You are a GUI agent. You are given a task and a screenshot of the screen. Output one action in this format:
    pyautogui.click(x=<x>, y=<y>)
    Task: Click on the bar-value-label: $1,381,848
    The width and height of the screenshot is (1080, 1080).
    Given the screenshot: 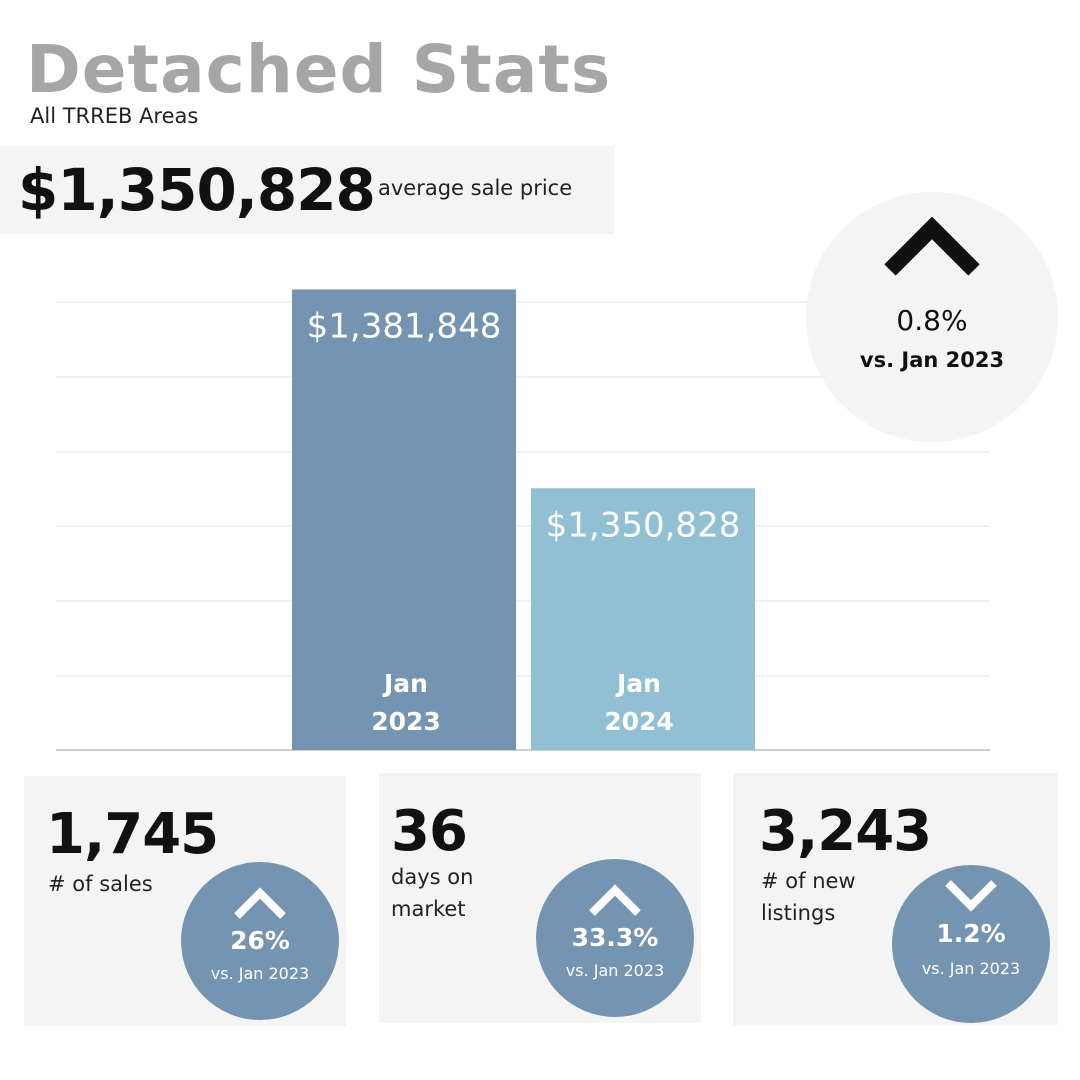 What is the action you would take?
    pyautogui.click(x=404, y=326)
    